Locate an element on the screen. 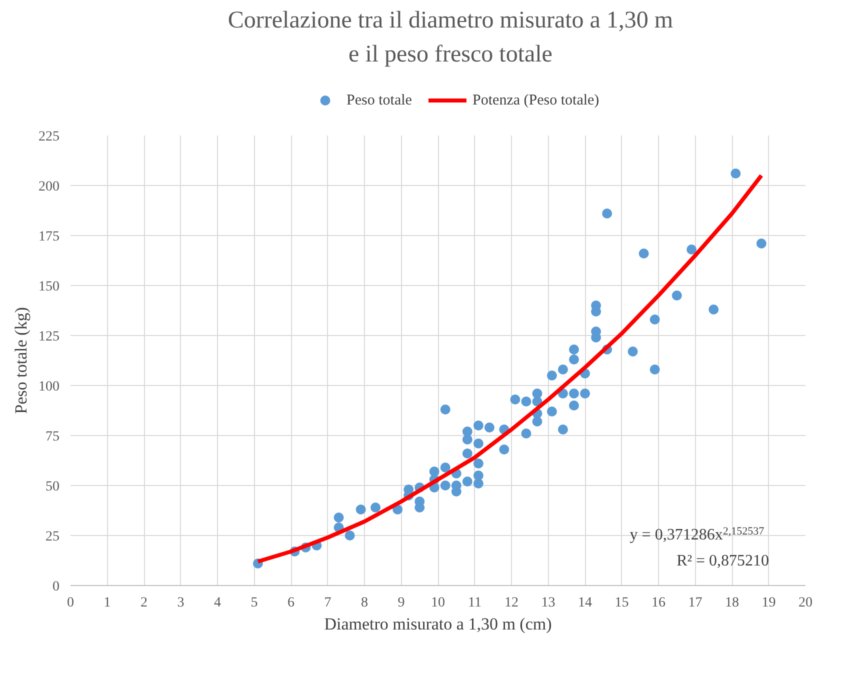 The width and height of the screenshot is (859, 679). x-tick-label: 14 is located at coordinates (585, 603).